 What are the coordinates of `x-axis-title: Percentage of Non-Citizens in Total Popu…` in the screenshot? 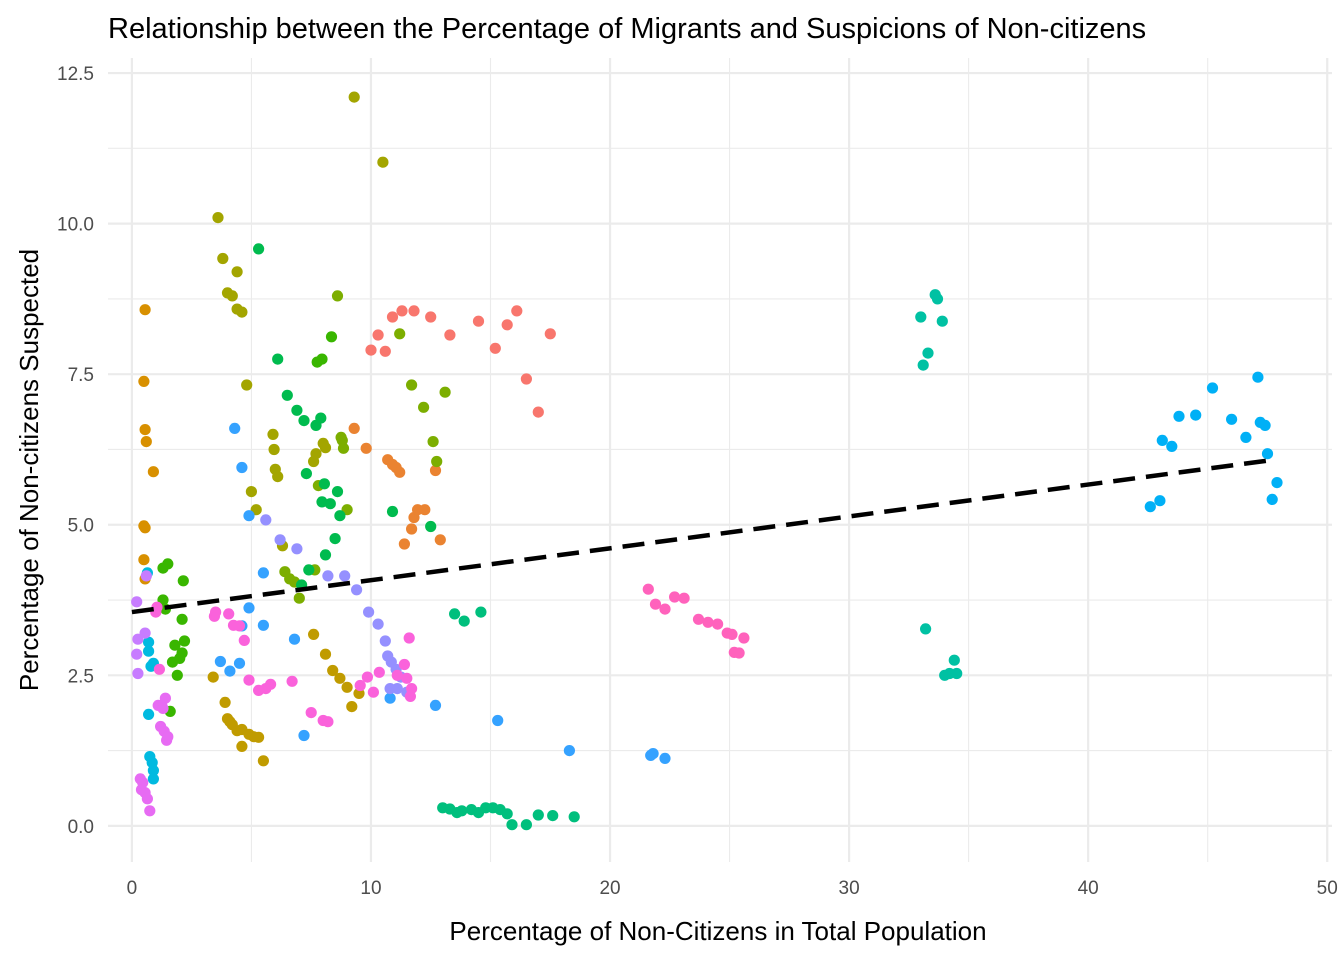 It's located at (717, 931).